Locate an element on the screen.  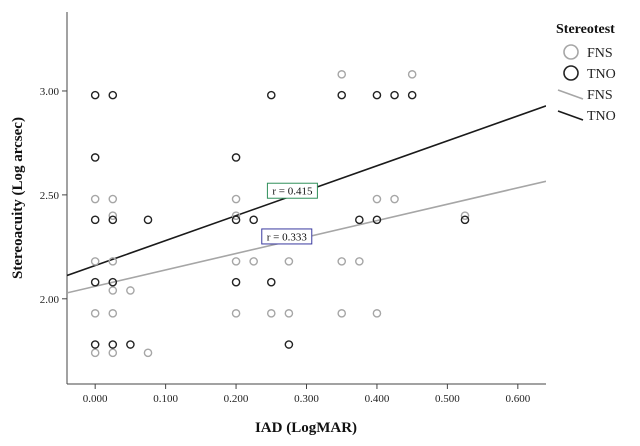
x-axis-title: IAD (LogMAR) is located at coordinates (306, 428).